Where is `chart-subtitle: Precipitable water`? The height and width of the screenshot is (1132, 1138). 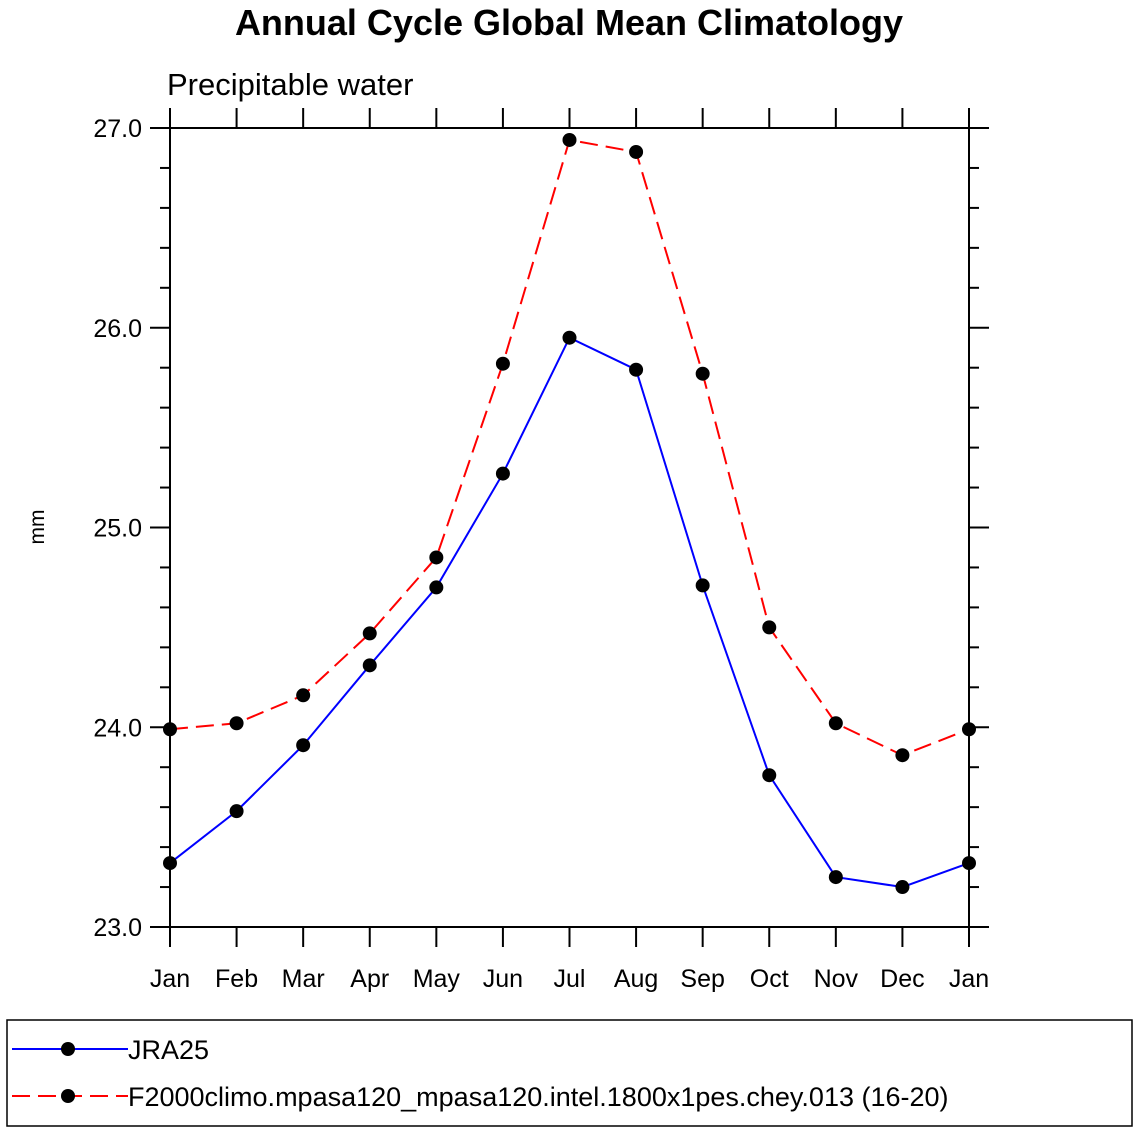
chart-subtitle: Precipitable water is located at coordinates (290, 84).